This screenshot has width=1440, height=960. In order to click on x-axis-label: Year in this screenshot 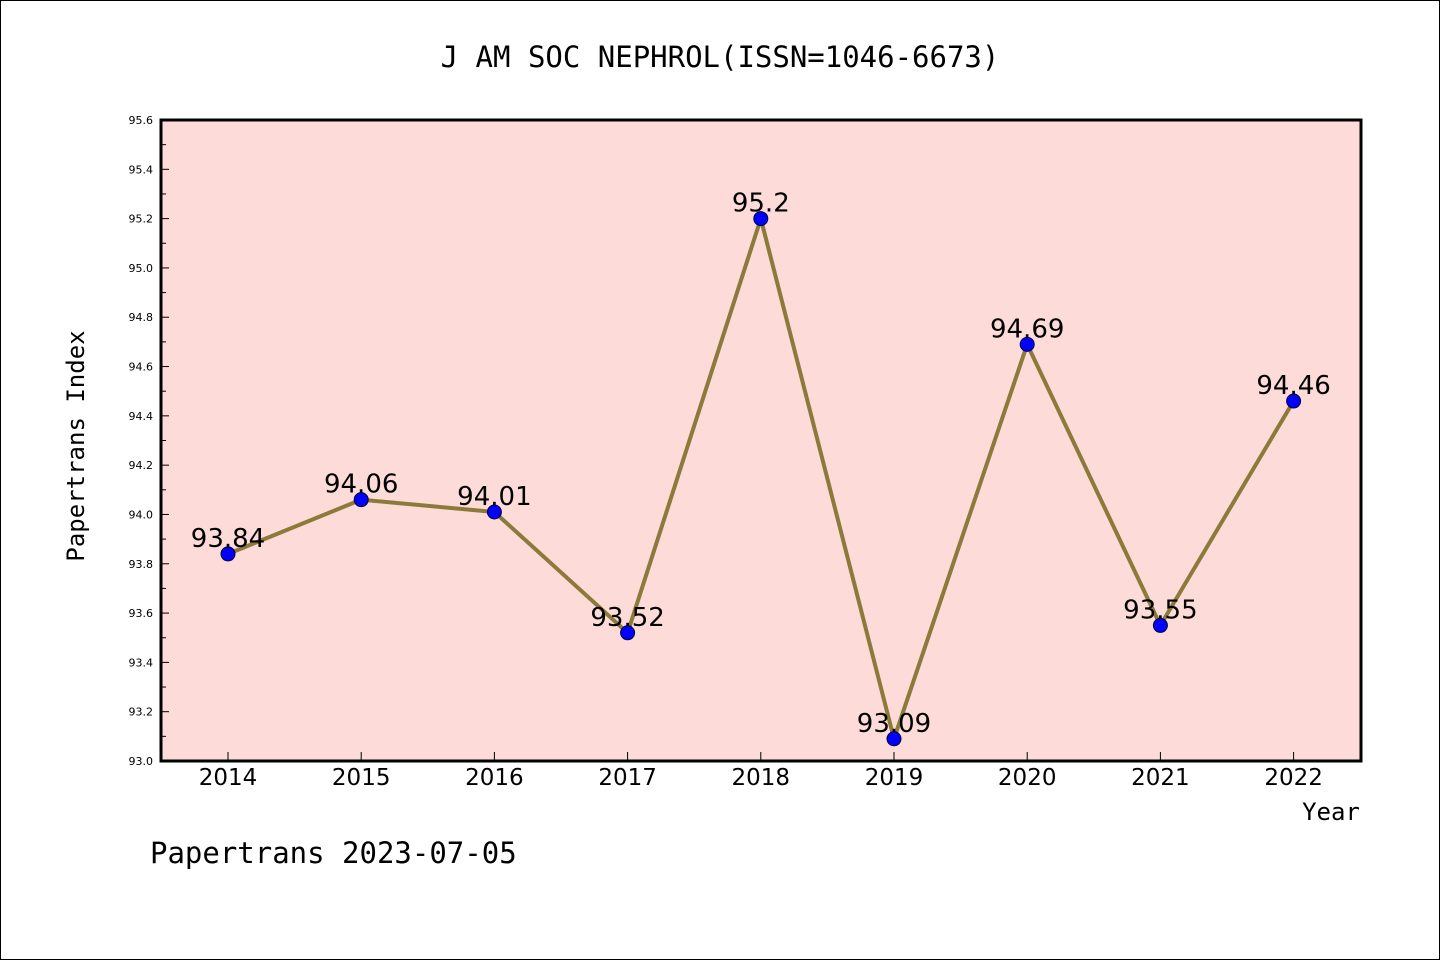, I will do `click(1331, 812)`.